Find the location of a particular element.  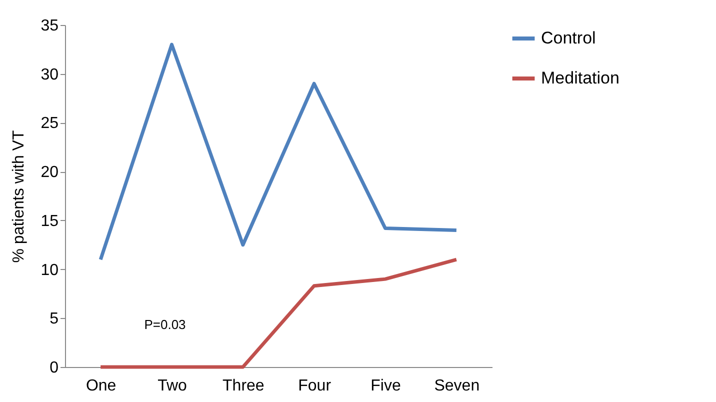

x-tick-label: Four is located at coordinates (315, 386).